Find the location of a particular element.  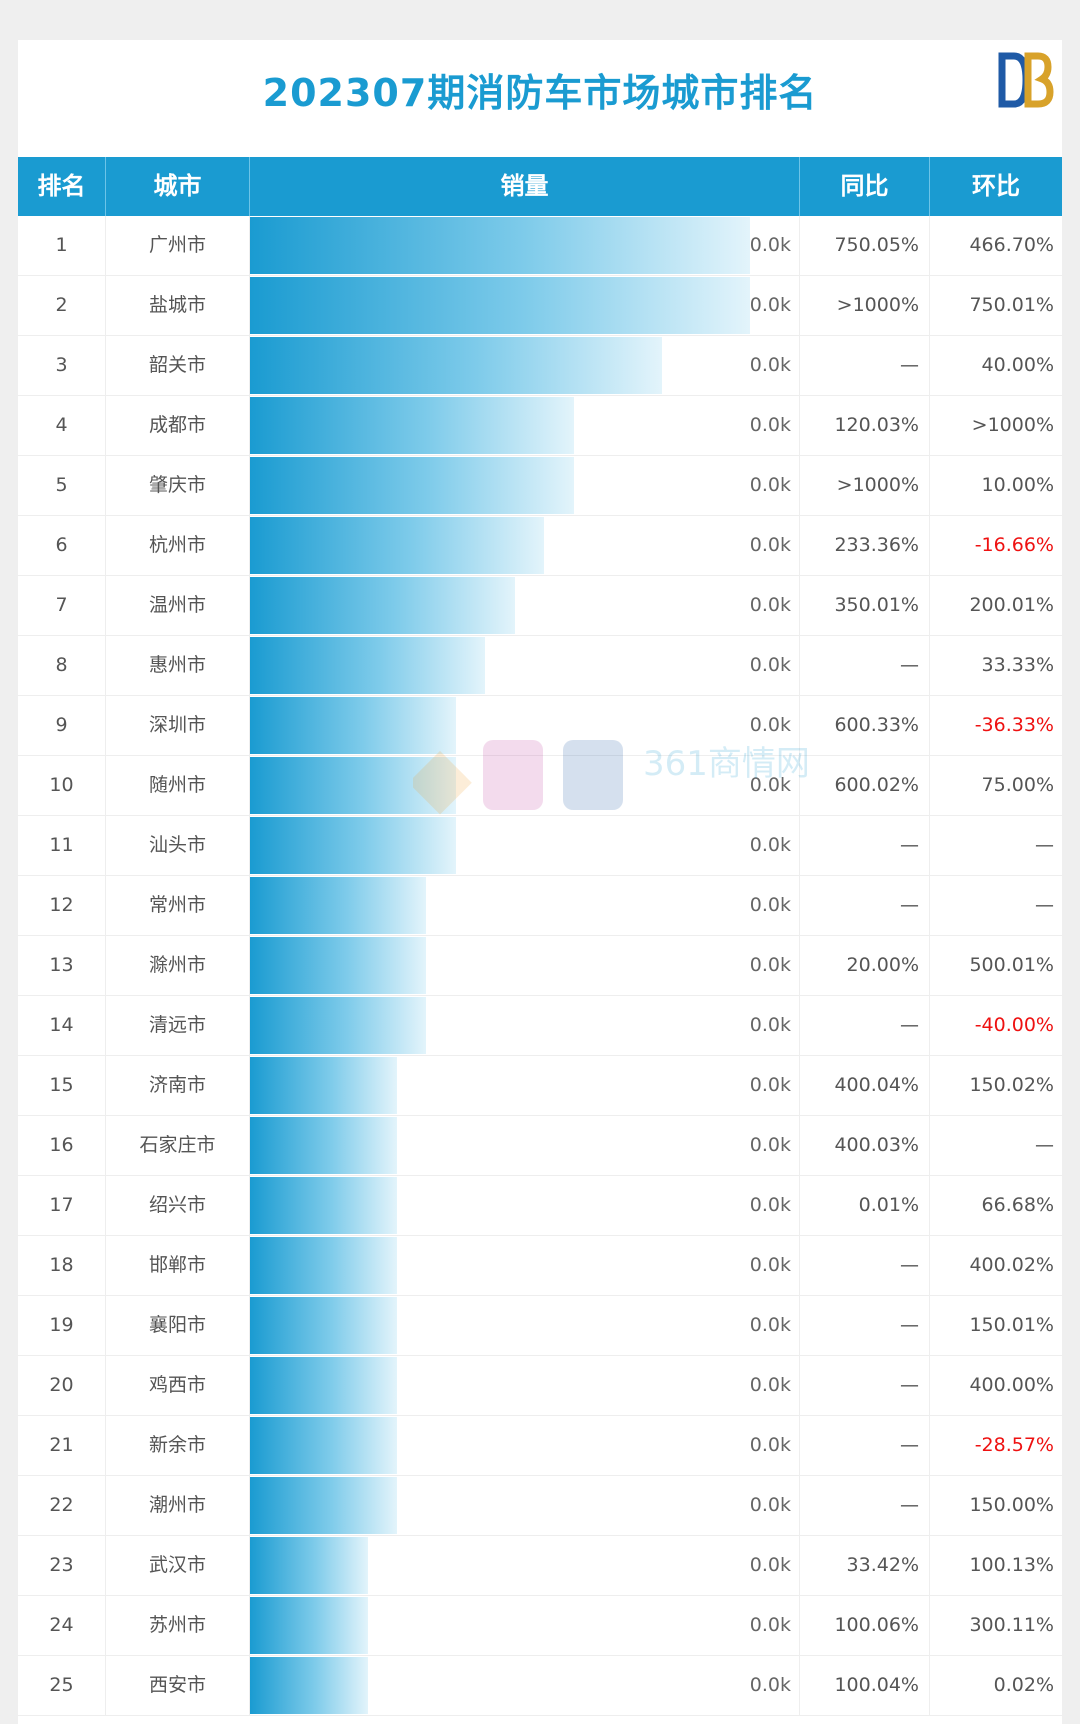

table-row: 24 苏州市 0.0k 100.06% 300.11% is located at coordinates (540, 1626).